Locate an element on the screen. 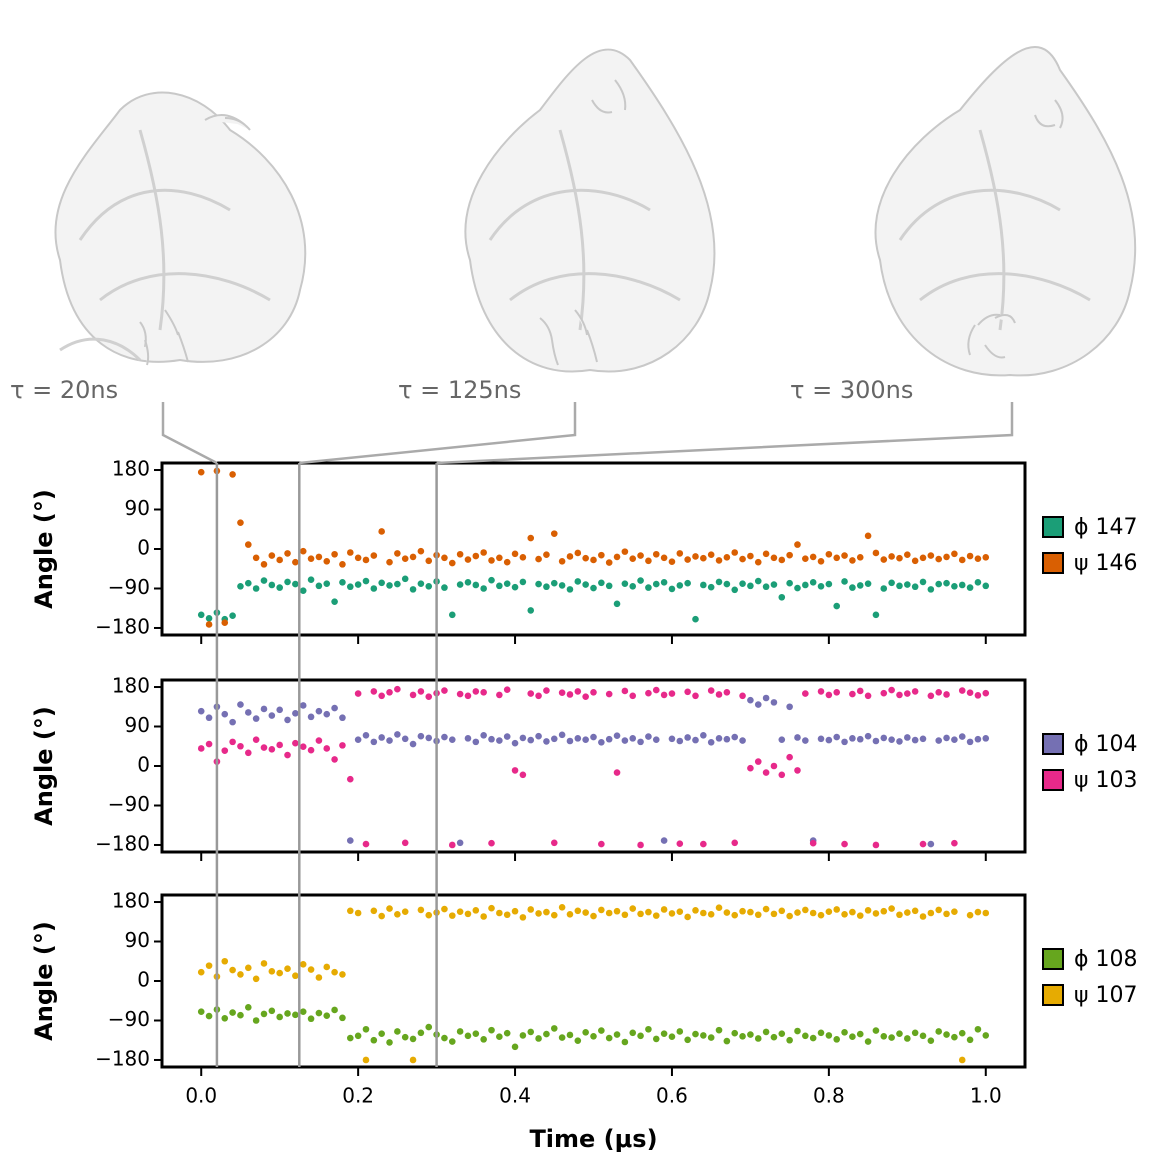 This screenshot has width=1158, height=1157. y-tick-label: 90 is located at coordinates (137, 725).